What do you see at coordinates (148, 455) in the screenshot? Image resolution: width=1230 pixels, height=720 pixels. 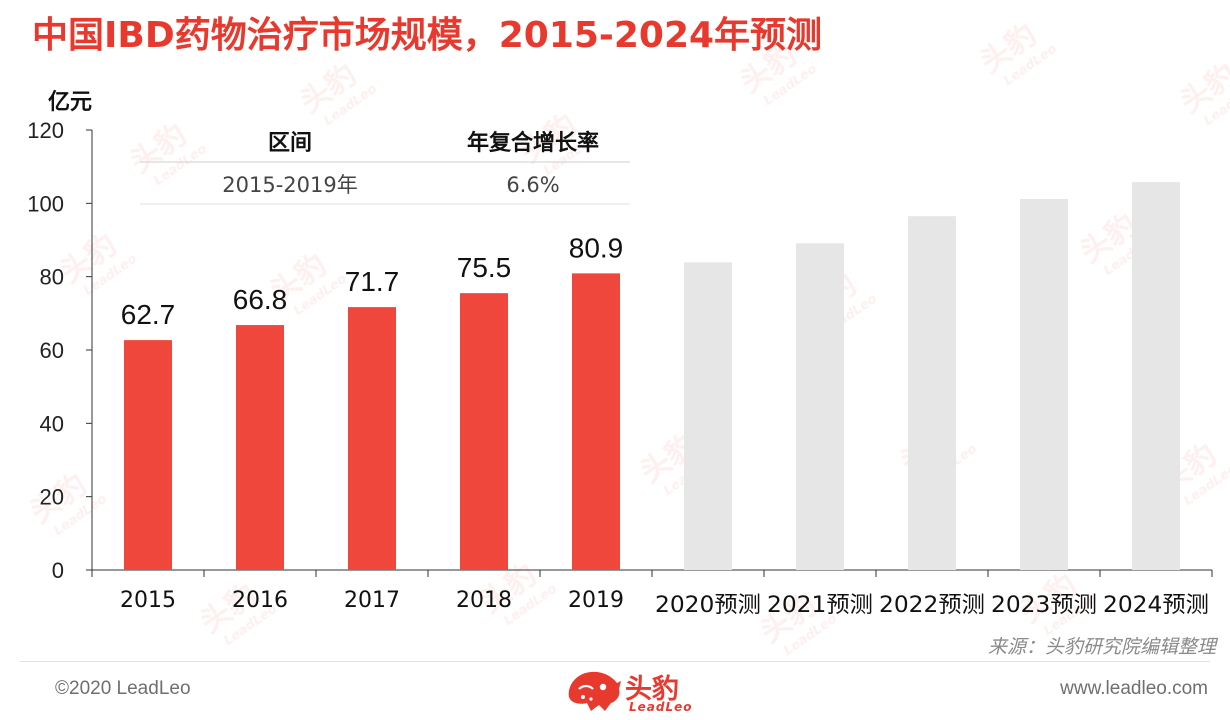 I see `bar-2015` at bounding box center [148, 455].